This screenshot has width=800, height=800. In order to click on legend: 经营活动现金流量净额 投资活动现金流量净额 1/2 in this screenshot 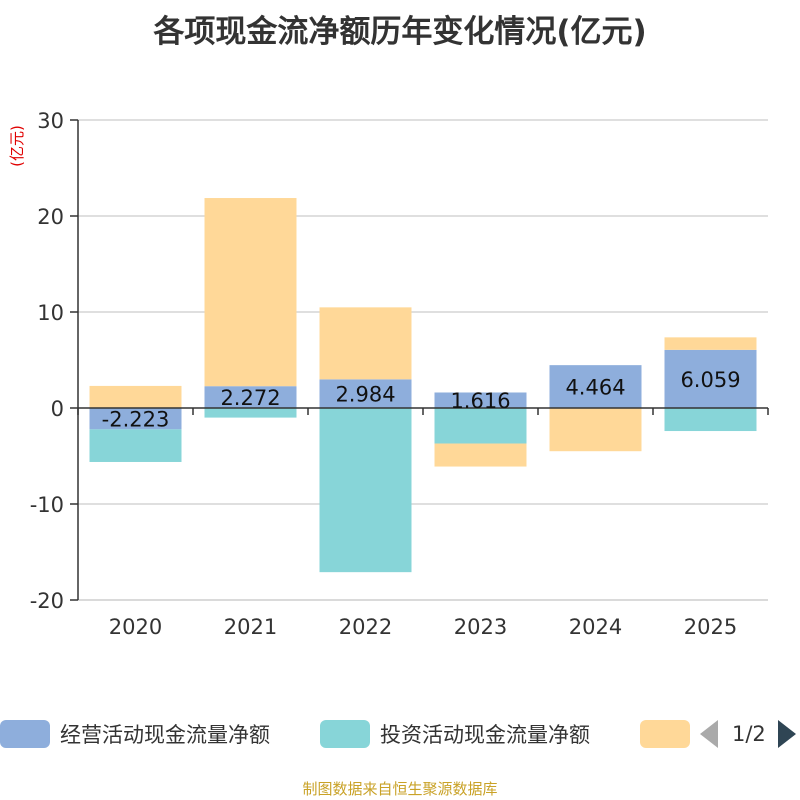, I will do `click(400, 734)`.